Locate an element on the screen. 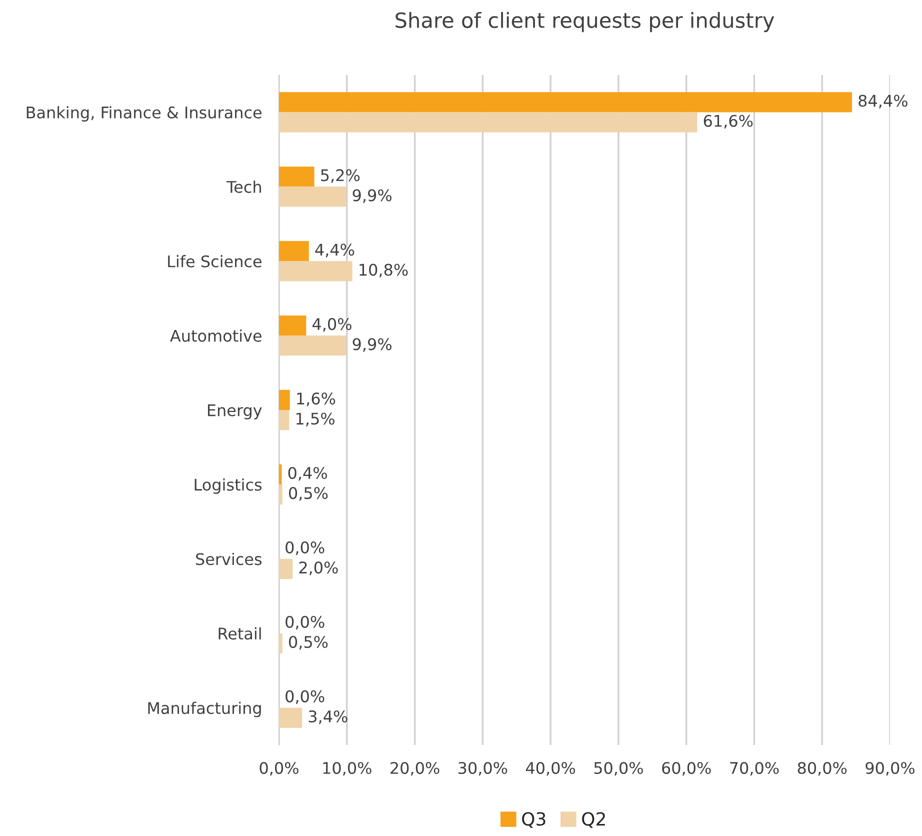 The width and height of the screenshot is (922, 836). data-label: 1,6% is located at coordinates (316, 399).